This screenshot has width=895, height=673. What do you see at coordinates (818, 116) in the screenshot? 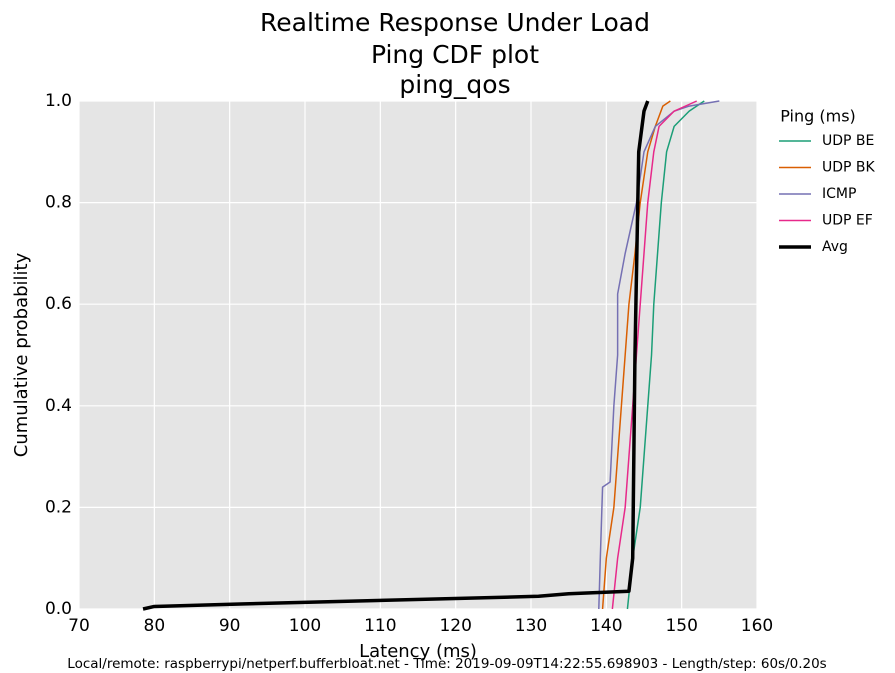
I see `legend-title: Ping (ms)` at bounding box center [818, 116].